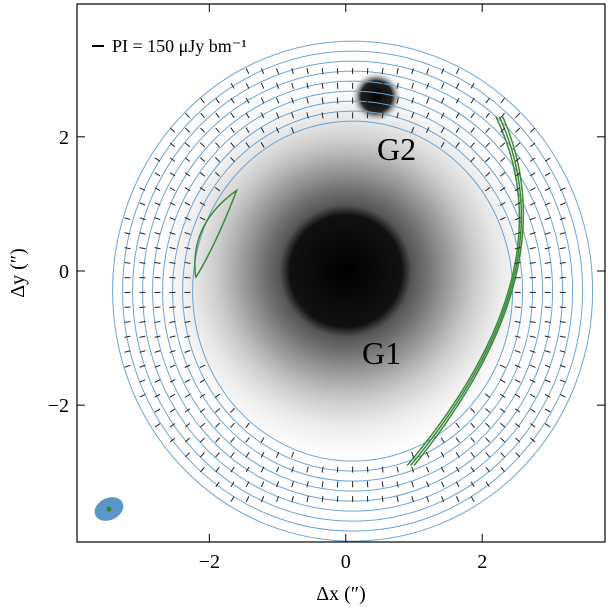  I want to click on beam-center, so click(109, 509).